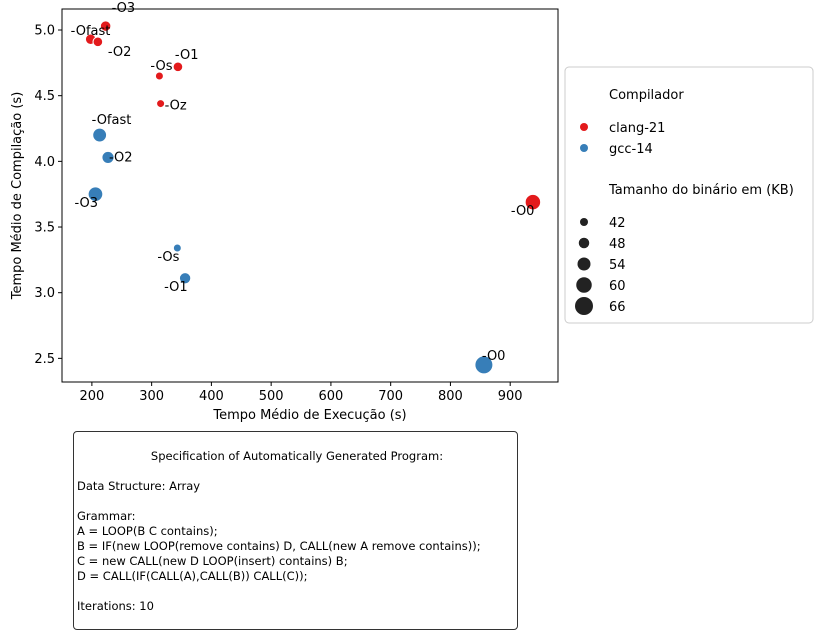 This screenshot has height=638, width=822. I want to click on y-tick-label: 4.5, so click(44, 96).